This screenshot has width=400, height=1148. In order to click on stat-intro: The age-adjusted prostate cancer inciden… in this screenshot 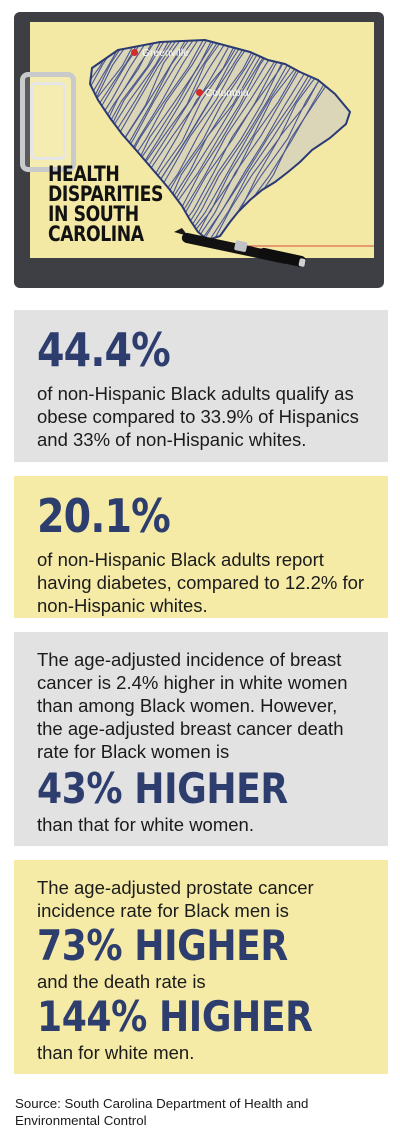, I will do `click(175, 899)`.